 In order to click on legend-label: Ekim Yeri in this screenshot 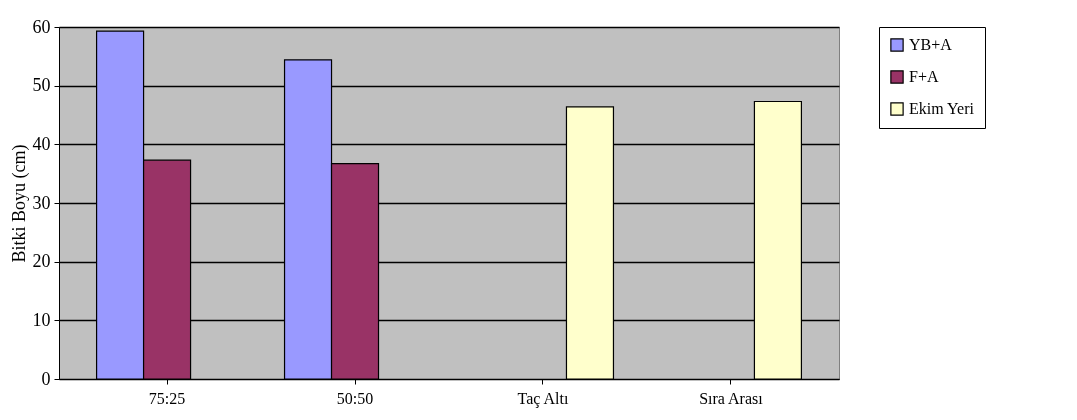, I will do `click(942, 108)`.